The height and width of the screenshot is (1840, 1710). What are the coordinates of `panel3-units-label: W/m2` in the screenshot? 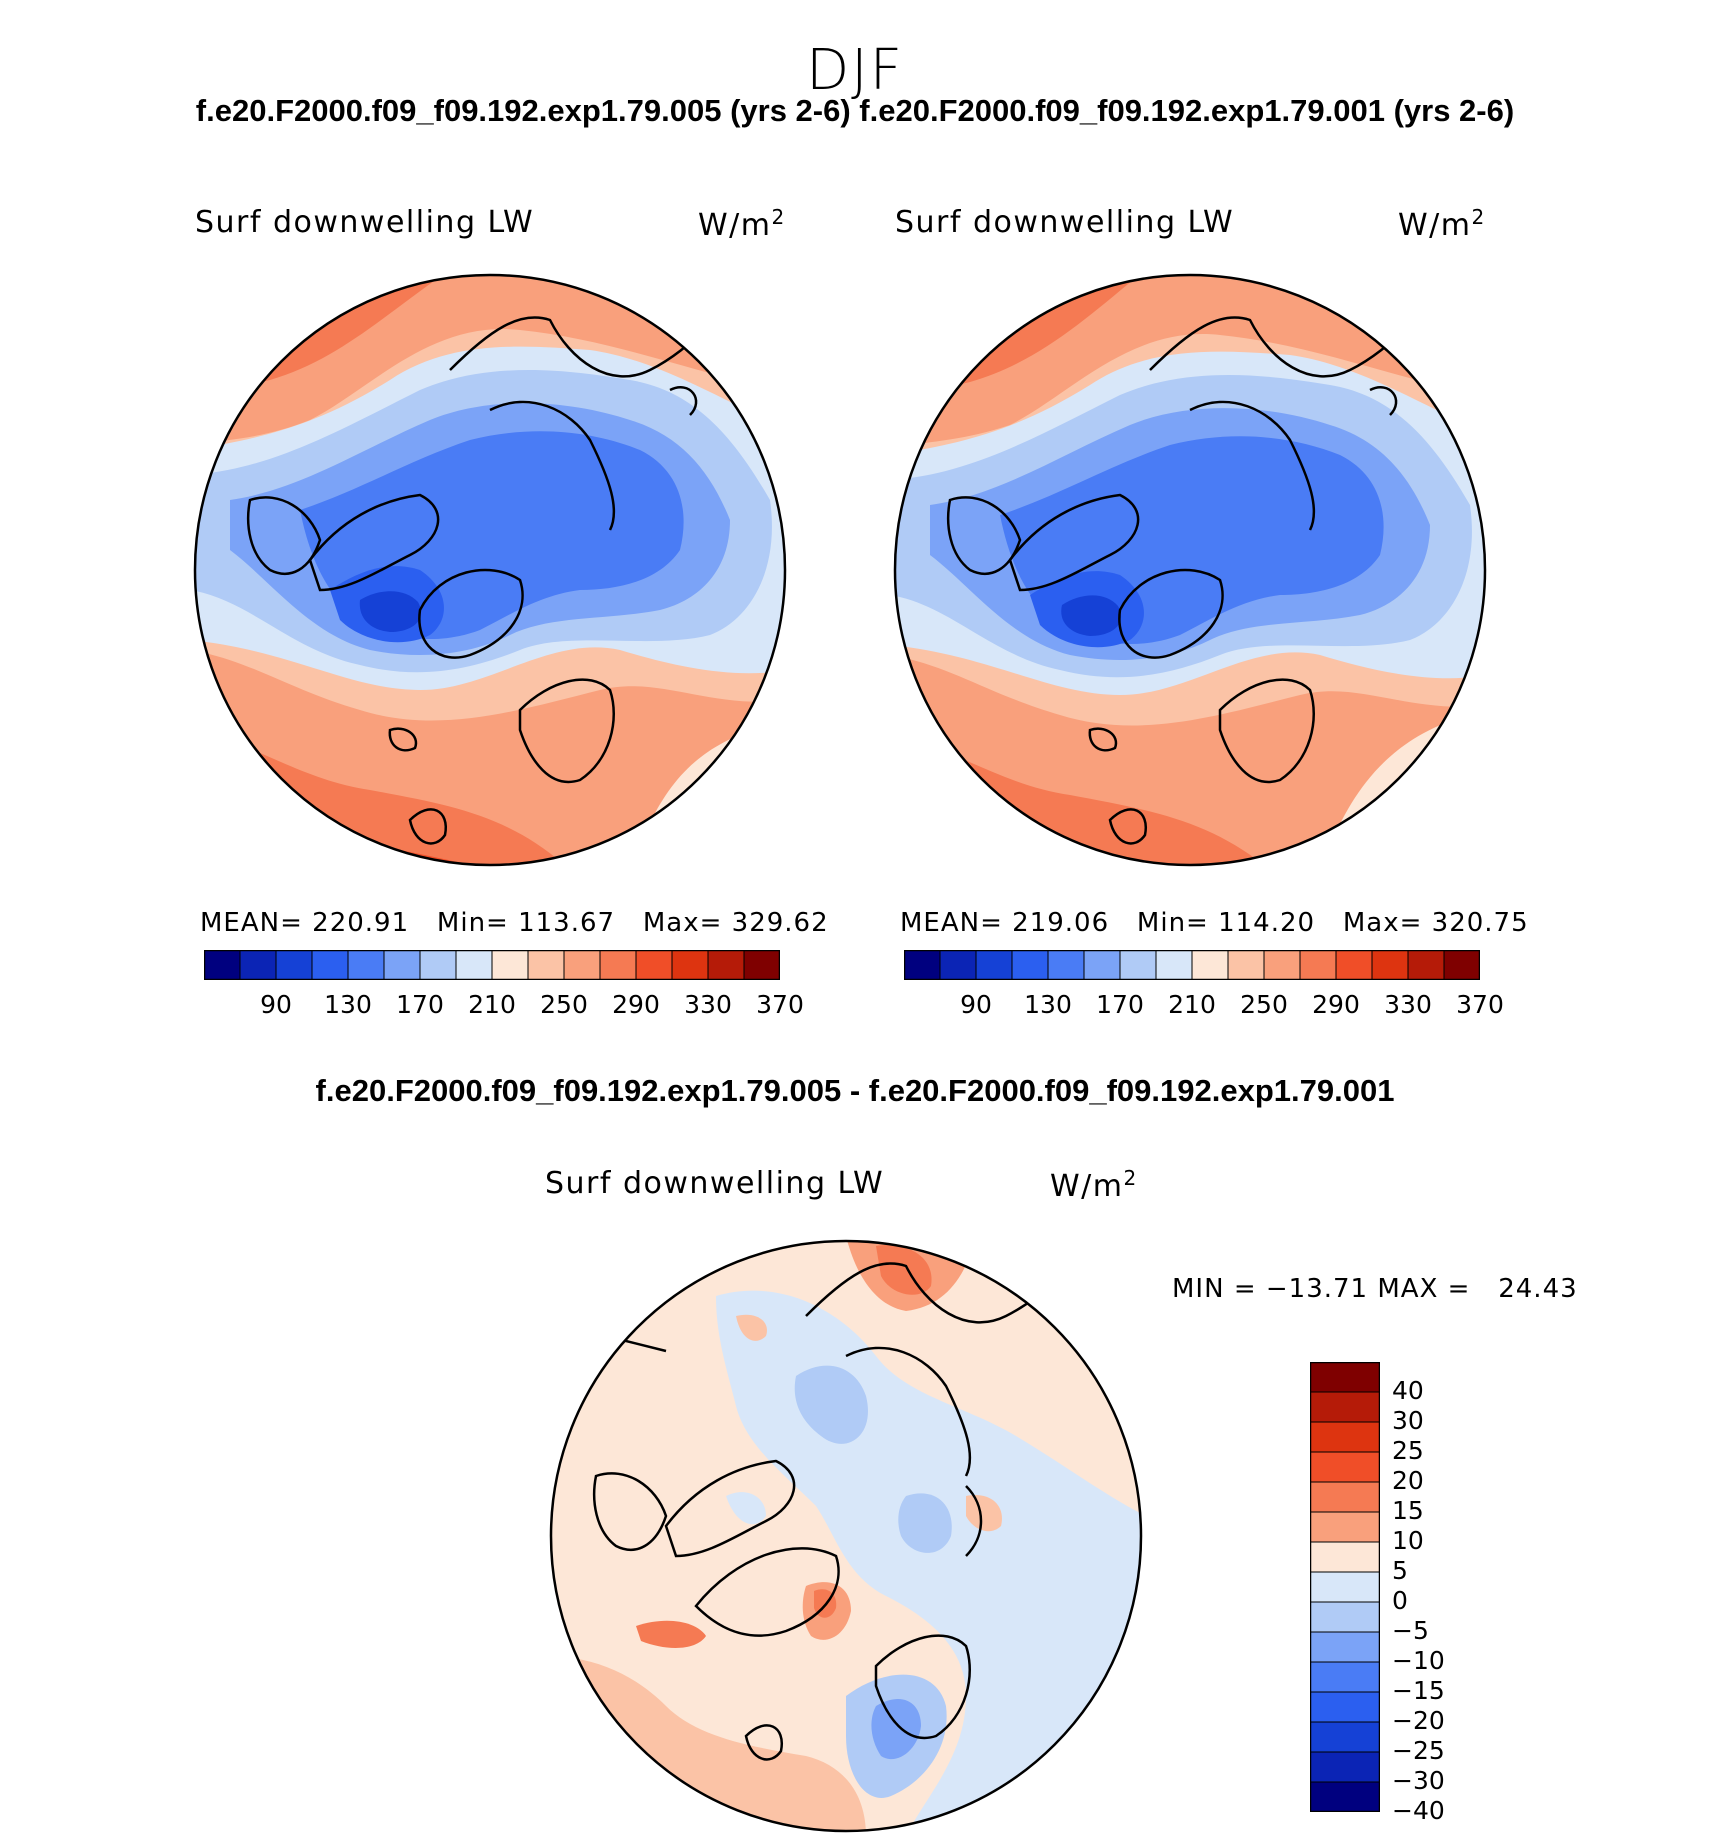 It's located at (1094, 1185).